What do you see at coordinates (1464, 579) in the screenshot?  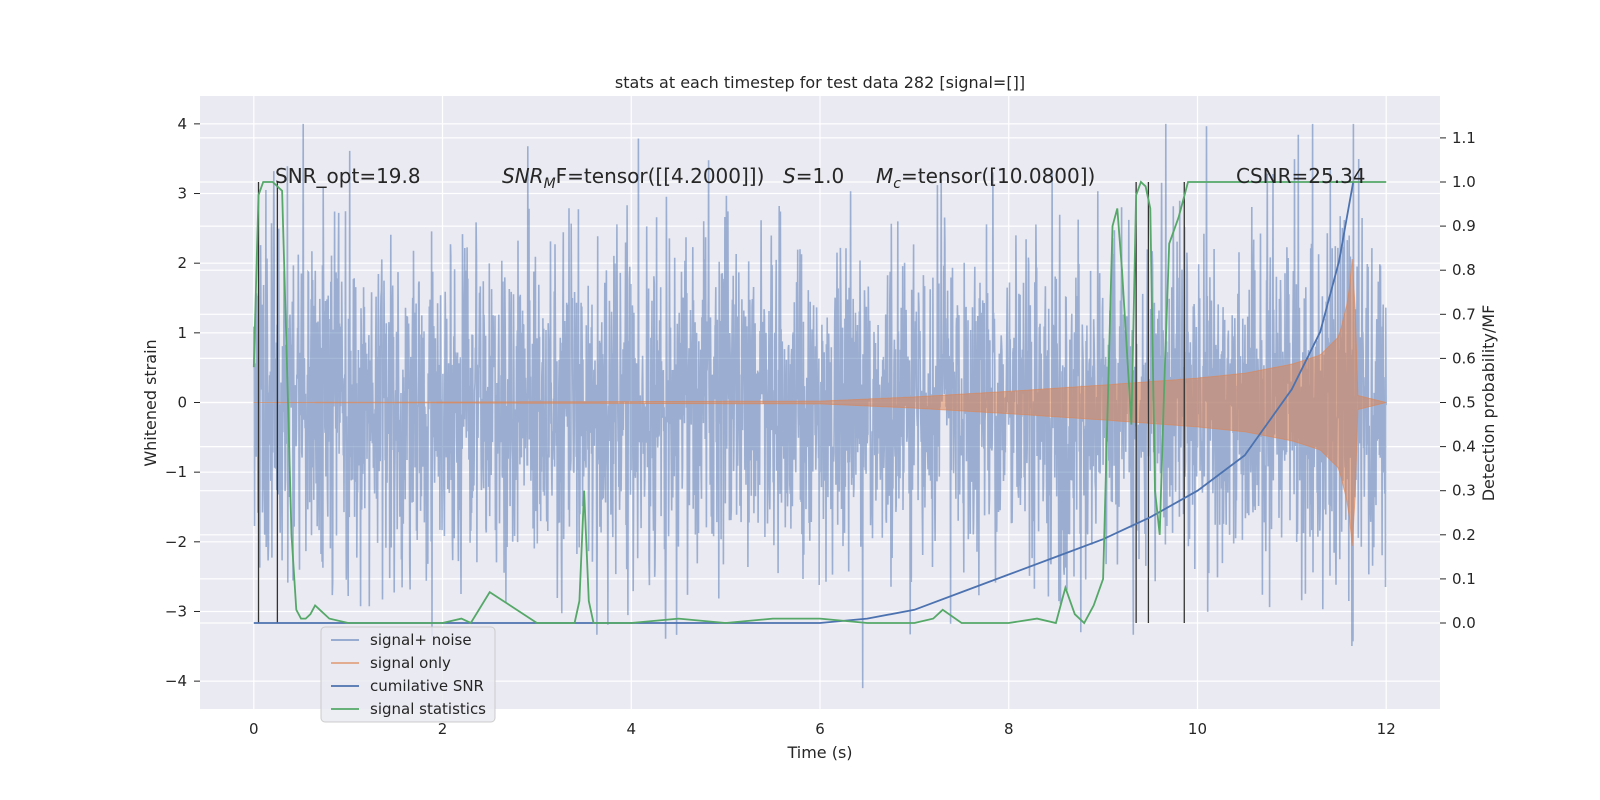 I see `y-tick-label-right: 0.1` at bounding box center [1464, 579].